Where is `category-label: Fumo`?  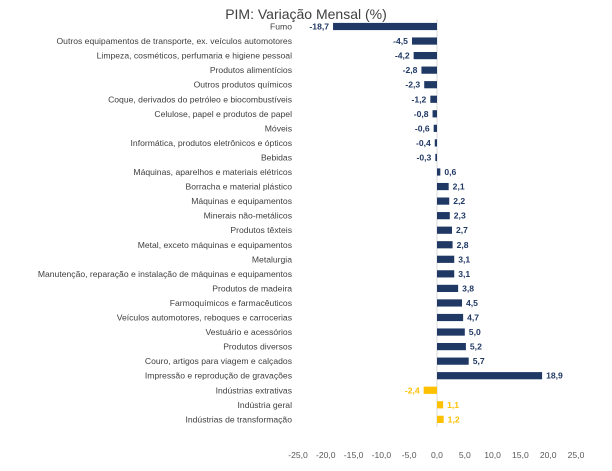
category-label: Fumo is located at coordinates (281, 27).